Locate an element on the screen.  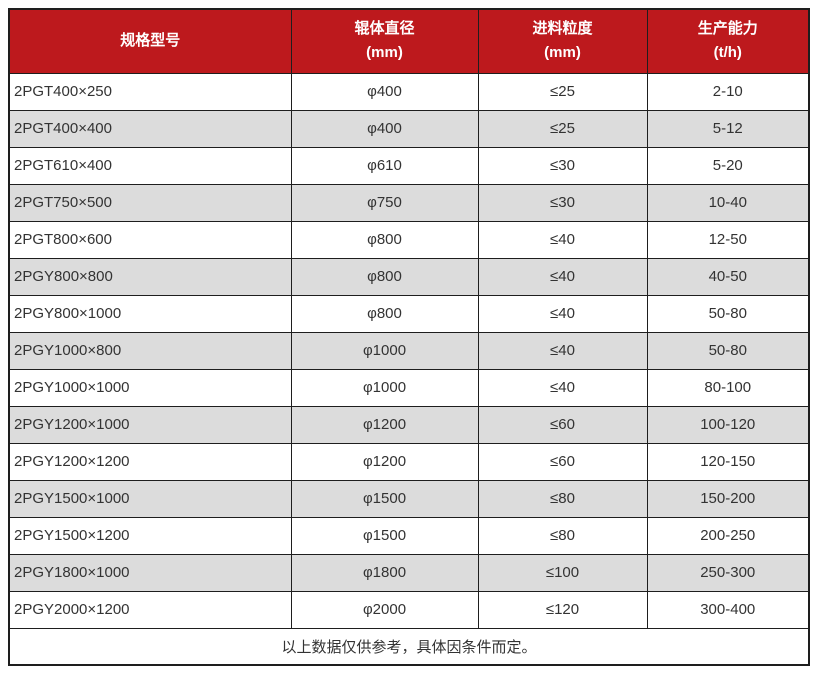
table-row: 2PGY1200×1000 φ1200 ≤60 100-120 is located at coordinates (409, 424).